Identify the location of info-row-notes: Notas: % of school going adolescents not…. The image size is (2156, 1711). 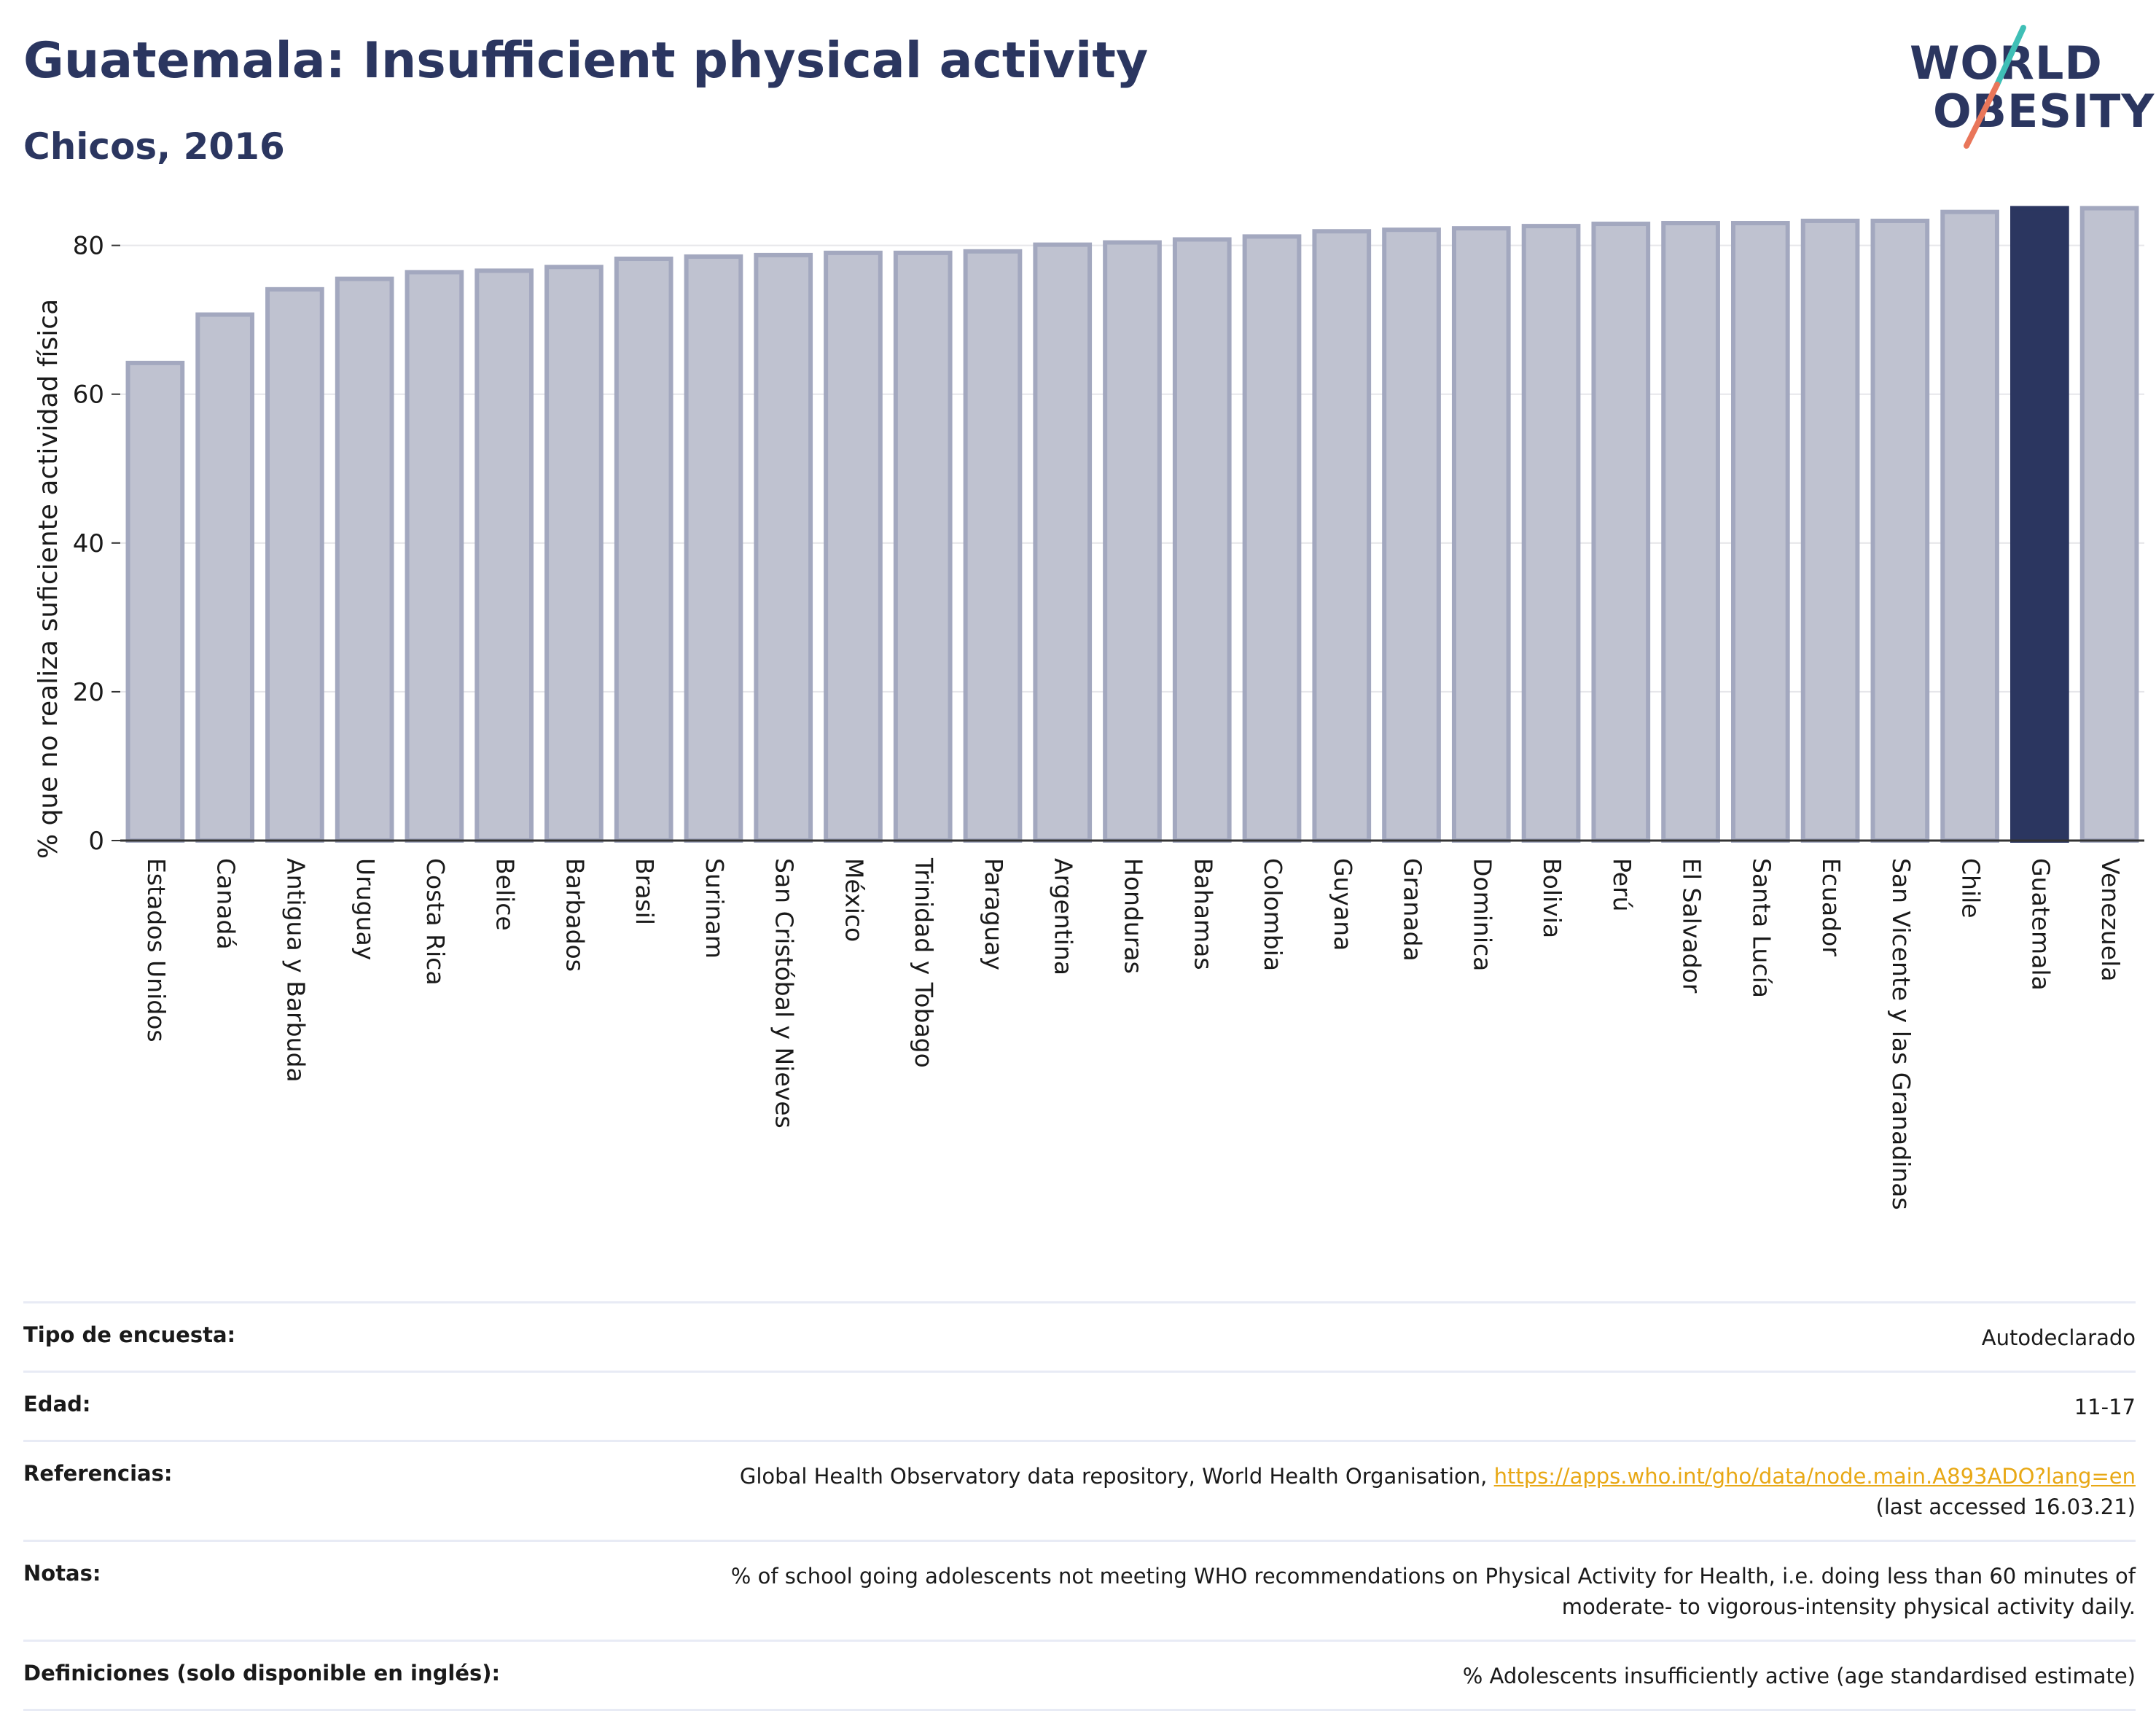
(1079, 1590).